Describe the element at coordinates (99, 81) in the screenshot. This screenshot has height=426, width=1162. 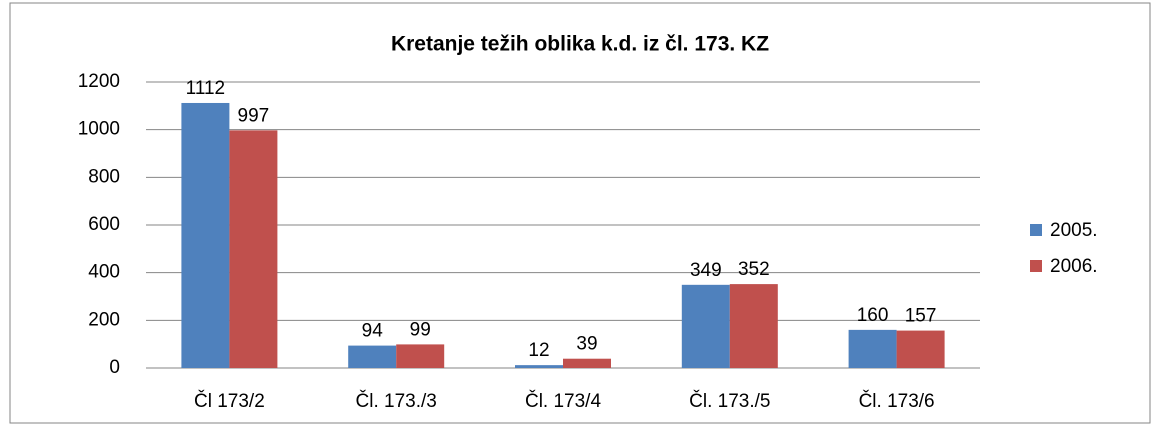
I see `y-tick-label: 1200` at that location.